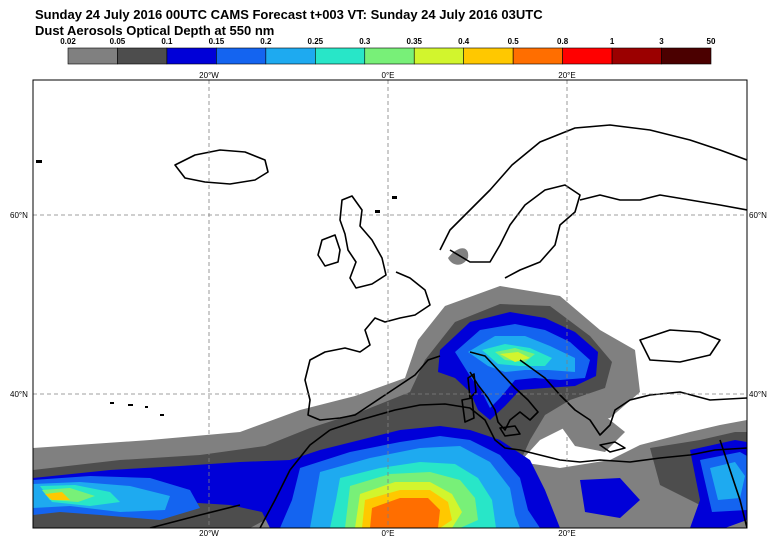  I want to click on lat-label-40n-right: 40°N, so click(758, 394).